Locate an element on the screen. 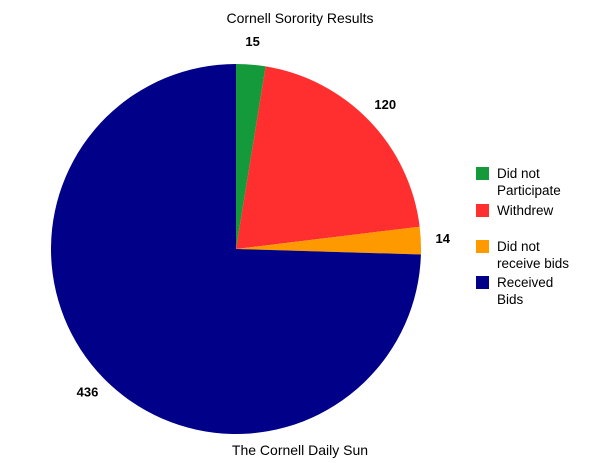 The height and width of the screenshot is (463, 600). chart-caption: The Cornell Daily Sun is located at coordinates (300, 450).